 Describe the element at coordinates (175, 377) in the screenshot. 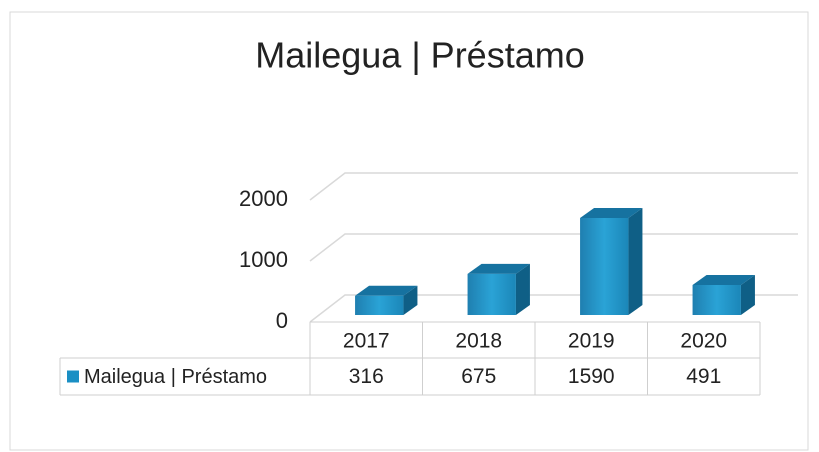

I see `legend-label: Mailegua | Préstamo` at that location.